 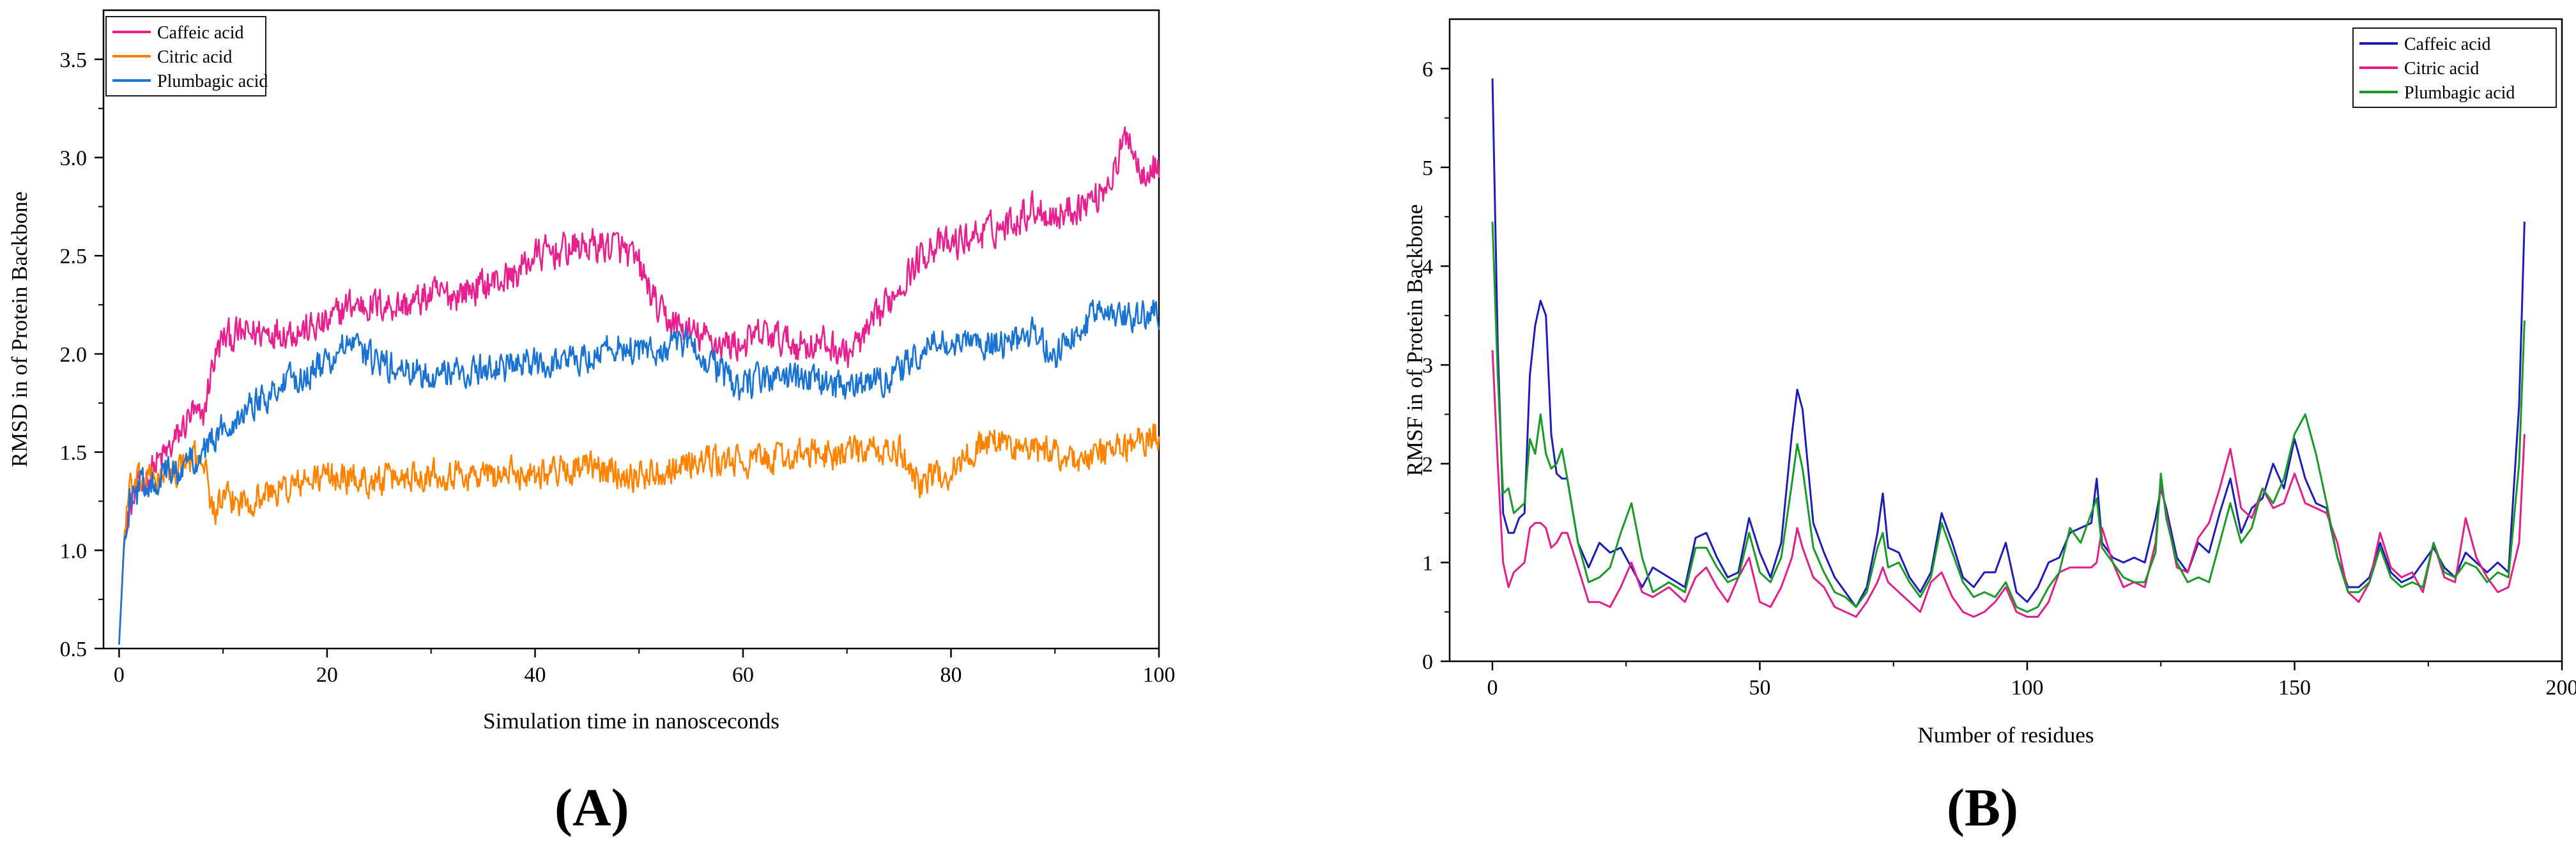 I want to click on x-axis-title: Number of residues, so click(x=2005, y=735).